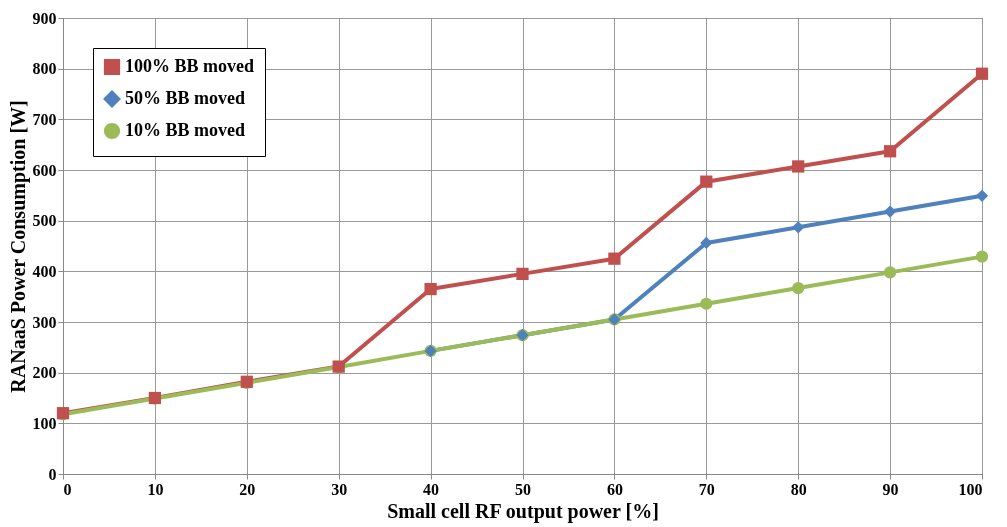 This screenshot has width=1007, height=527. Describe the element at coordinates (67, 489) in the screenshot. I see `x-tick-label: 0` at that location.